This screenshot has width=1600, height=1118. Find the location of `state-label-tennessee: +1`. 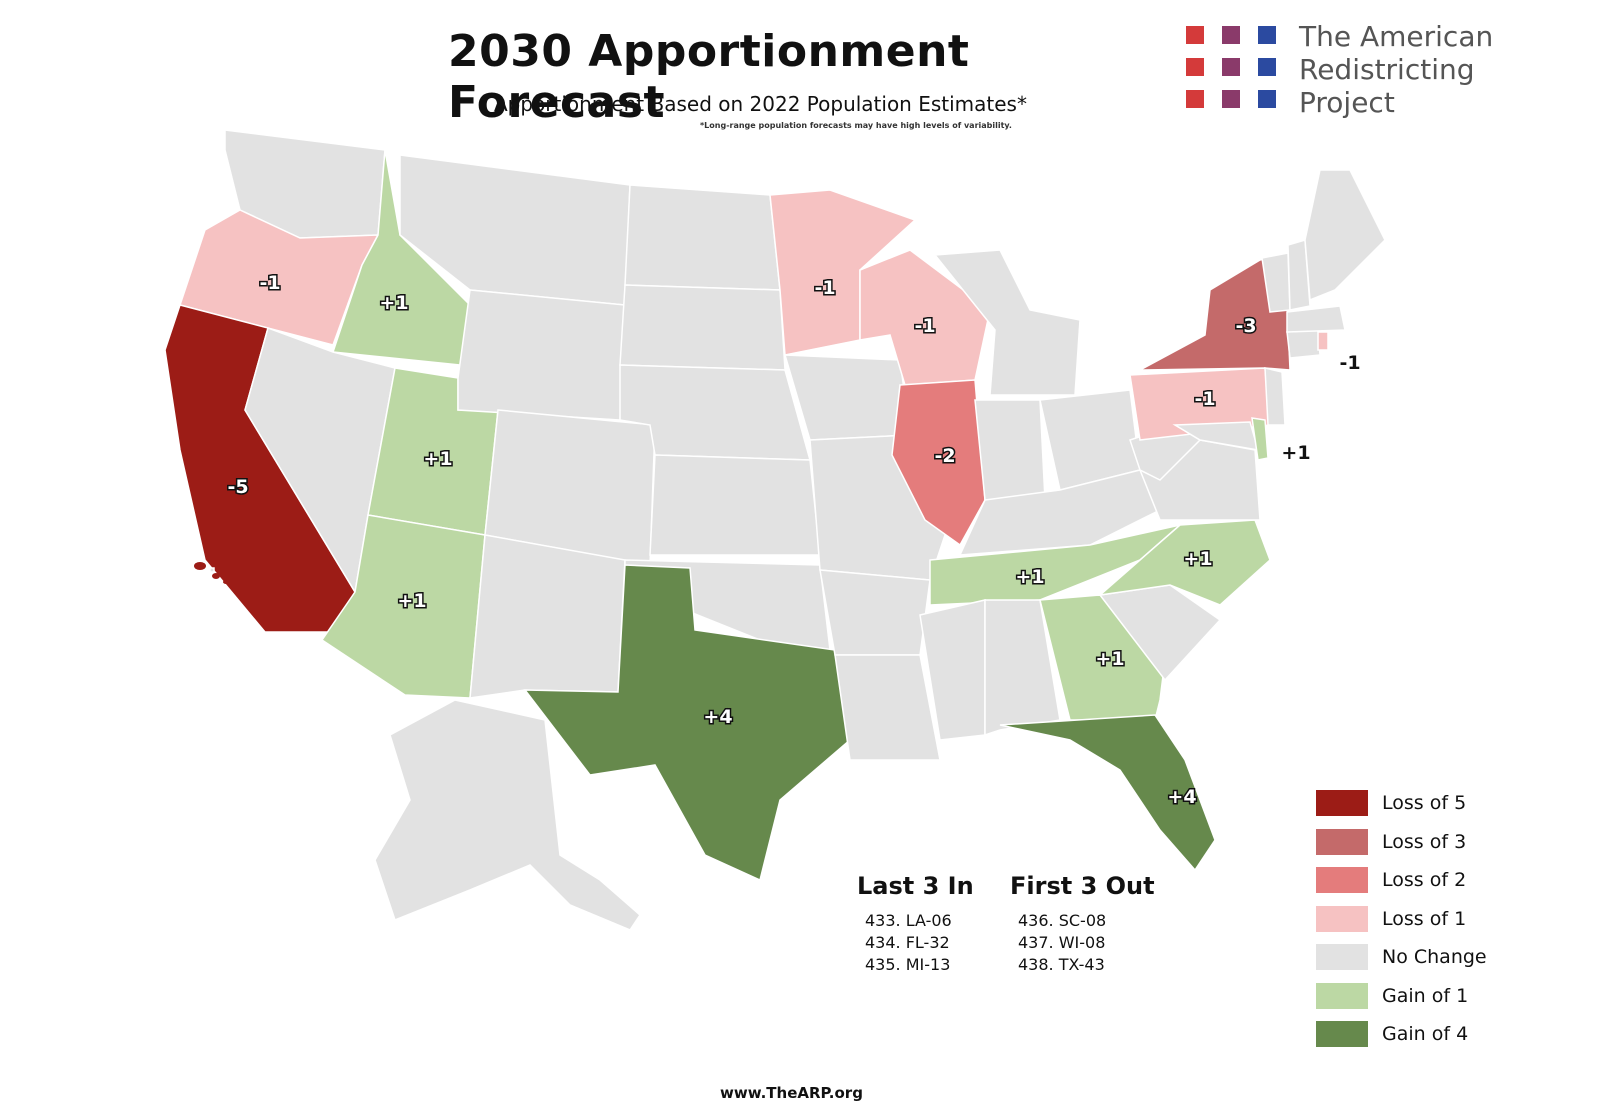

state-label-tennessee: +1 is located at coordinates (1029, 577).